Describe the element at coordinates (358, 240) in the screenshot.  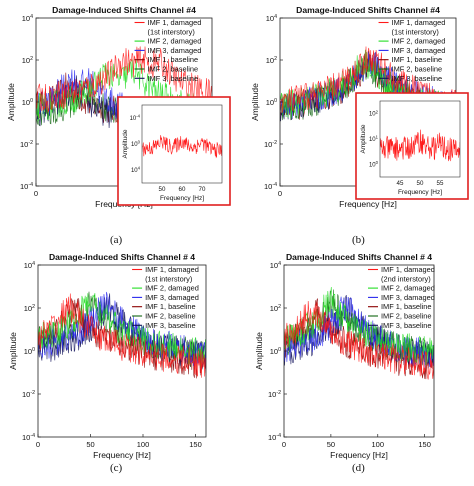
I see `panel-letter-b: (b)` at that location.